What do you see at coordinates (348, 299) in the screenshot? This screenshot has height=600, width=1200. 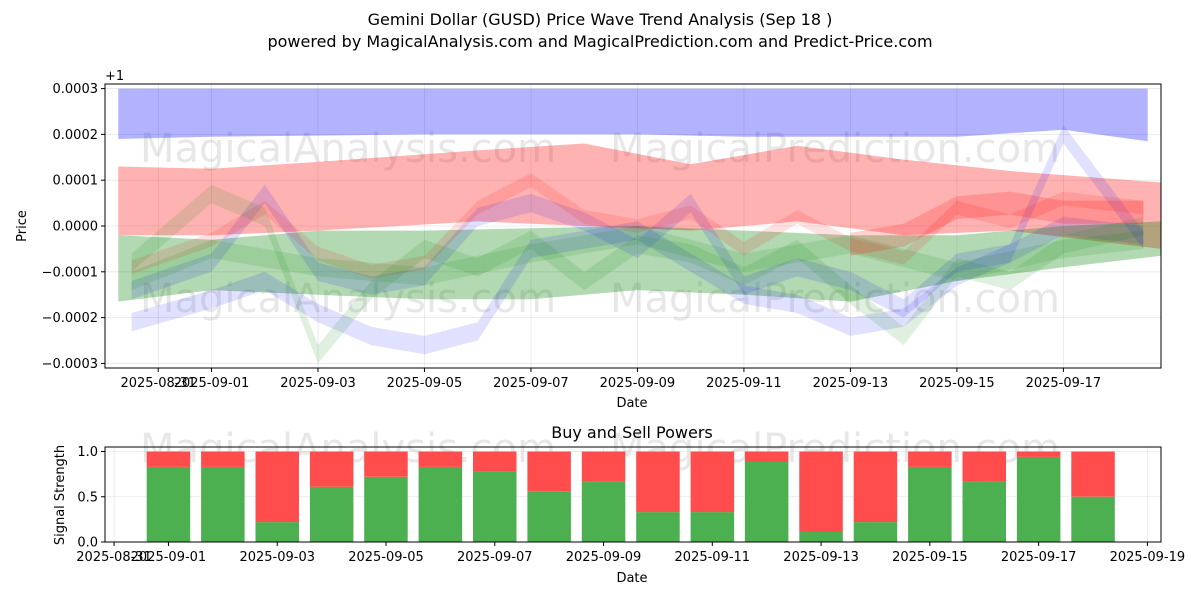 I see `watermark-analysis-mid: MagicalAnalysis.com` at bounding box center [348, 299].